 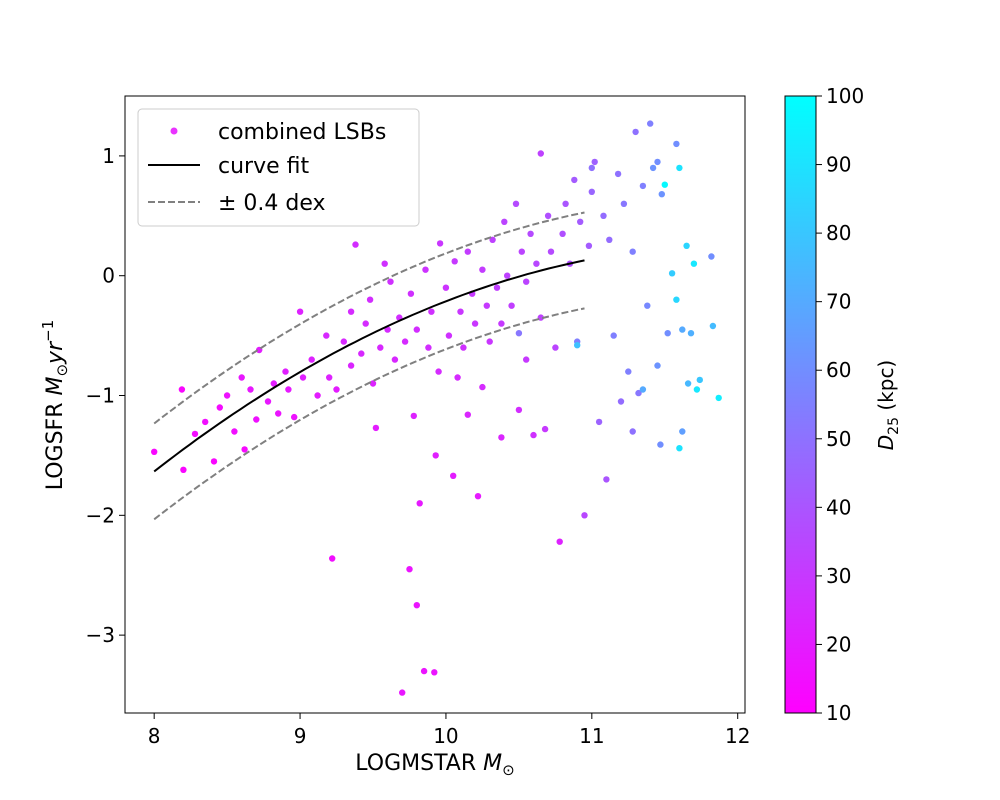 I want to click on y-tick-label: −2, so click(x=100, y=515).